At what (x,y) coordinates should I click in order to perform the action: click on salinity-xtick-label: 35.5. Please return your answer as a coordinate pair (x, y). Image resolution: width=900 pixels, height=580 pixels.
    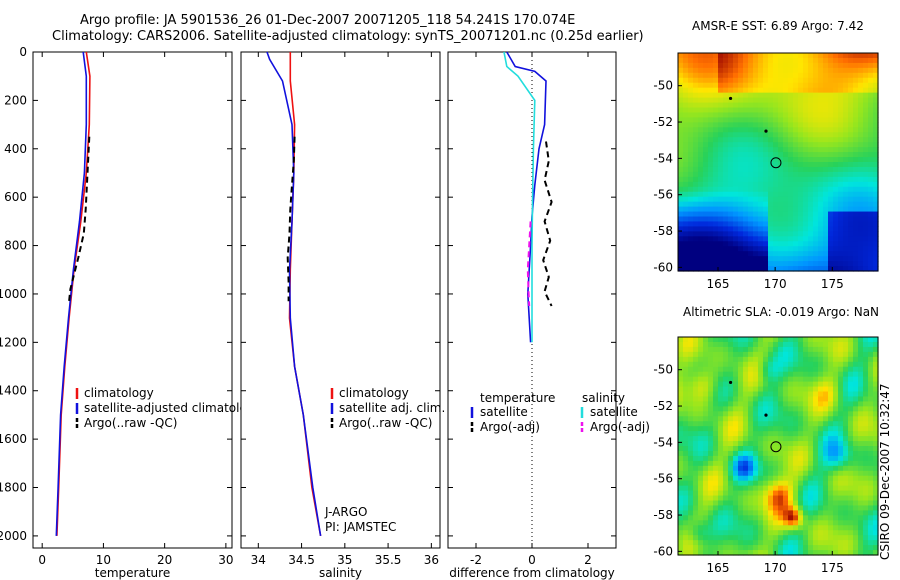
    Looking at the image, I should click on (388, 560).